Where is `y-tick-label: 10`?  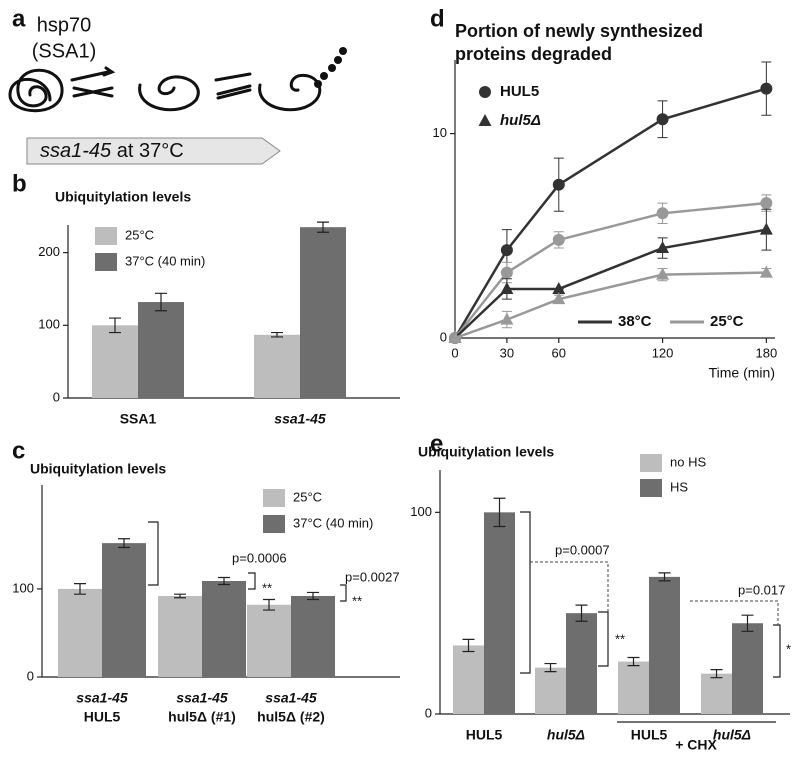 y-tick-label: 10 is located at coordinates (440, 132).